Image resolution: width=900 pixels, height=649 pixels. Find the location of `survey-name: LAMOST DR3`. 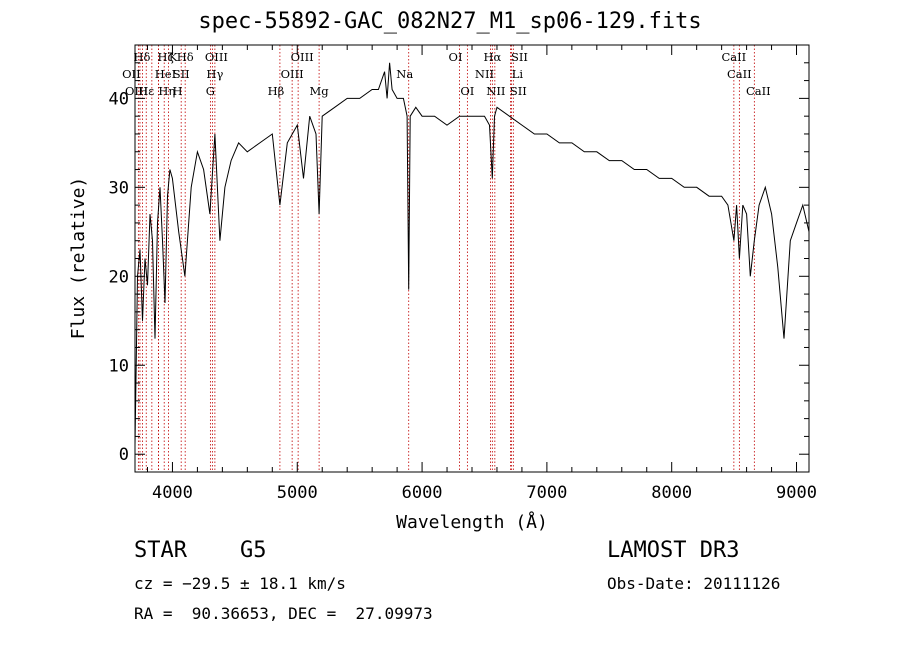

survey-name: LAMOST DR3 is located at coordinates (673, 550).